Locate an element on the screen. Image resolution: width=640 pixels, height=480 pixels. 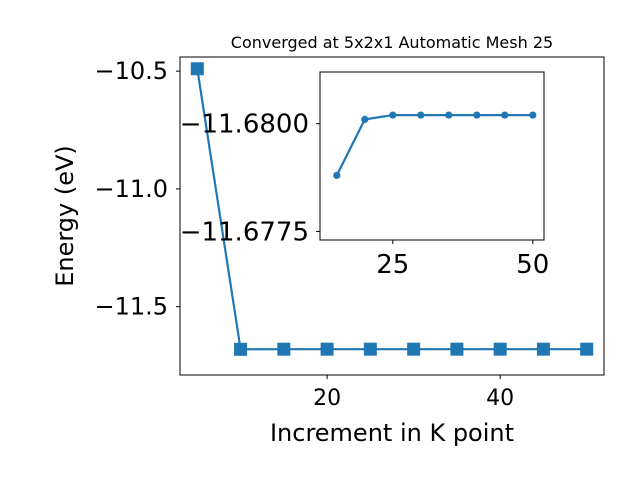
main-y-ticks: −10.5 −11.0 −11.5 is located at coordinates (131, 189).